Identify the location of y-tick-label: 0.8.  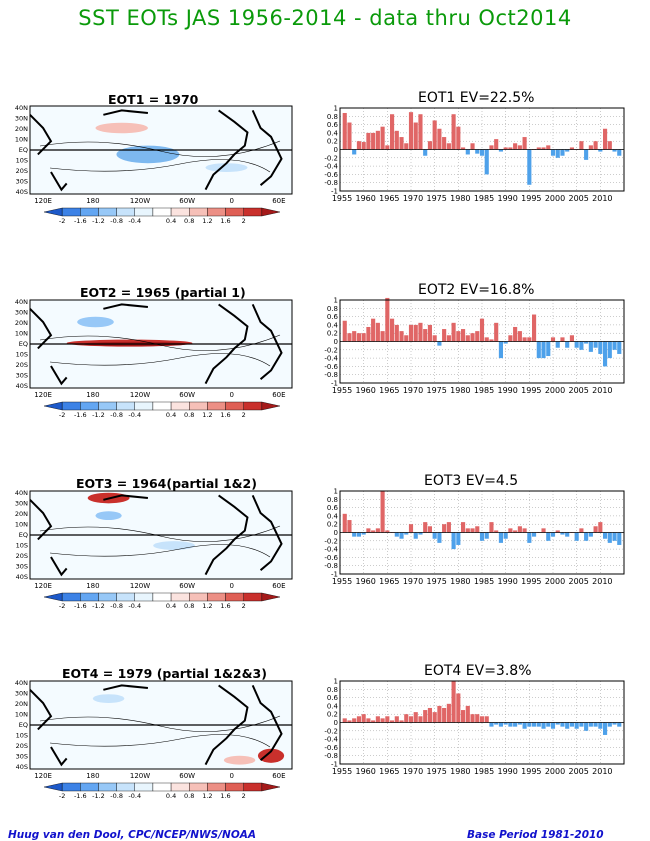
(332, 690).